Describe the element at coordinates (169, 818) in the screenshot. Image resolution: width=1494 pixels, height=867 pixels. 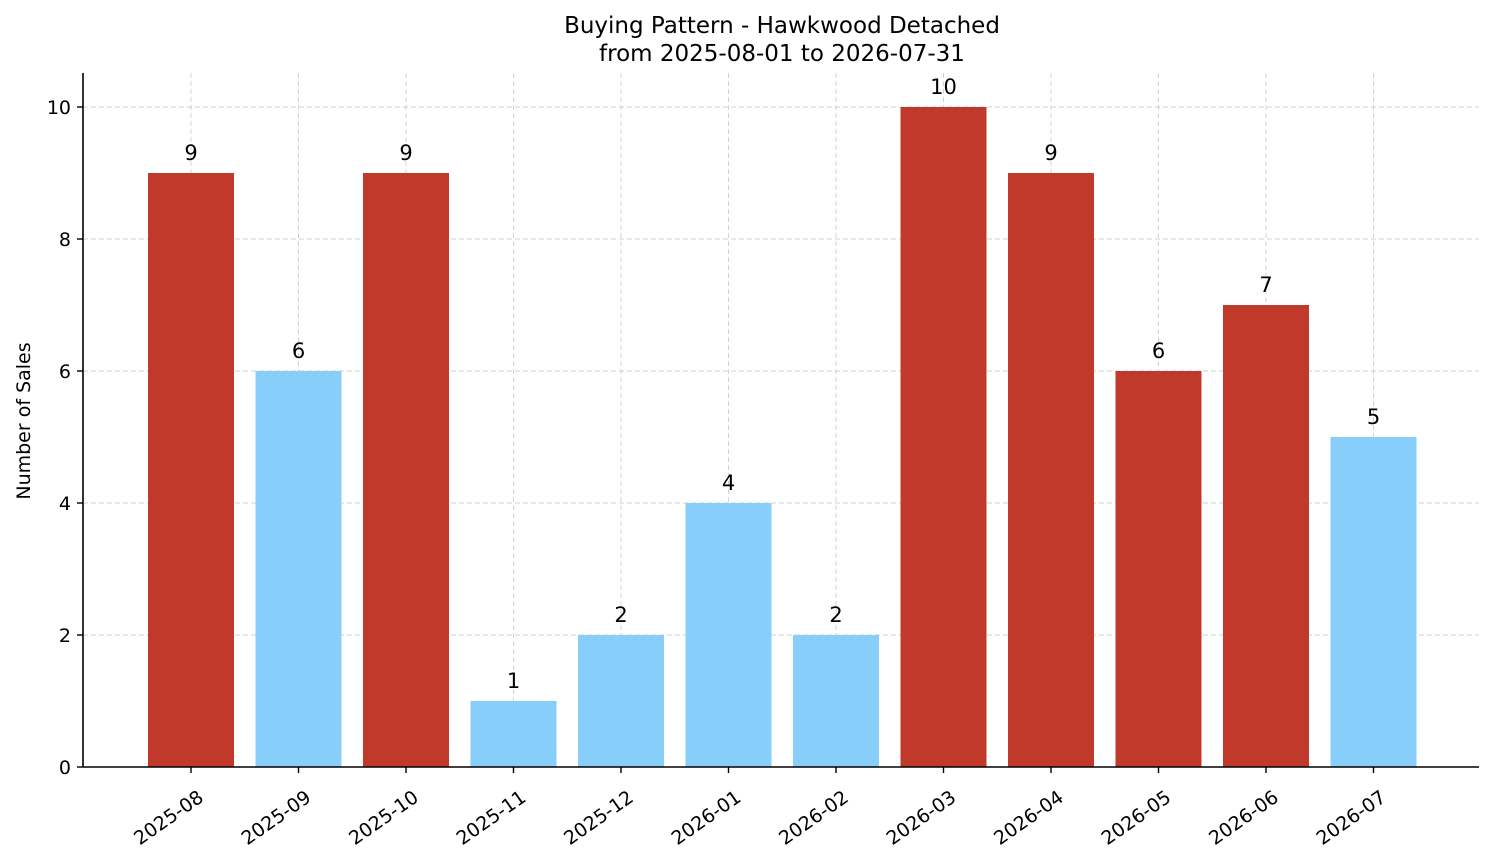
I see `x-tick-label: 2025-08` at that location.